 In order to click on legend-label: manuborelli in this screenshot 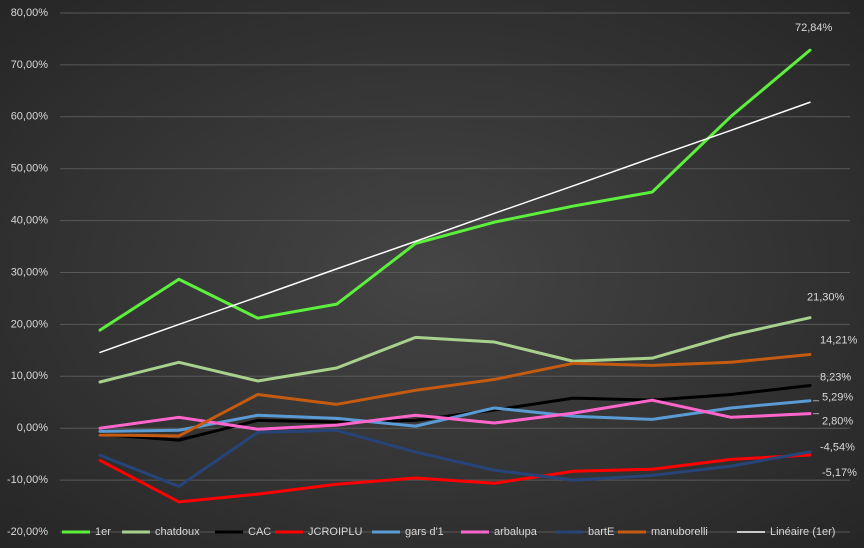, I will do `click(679, 532)`.